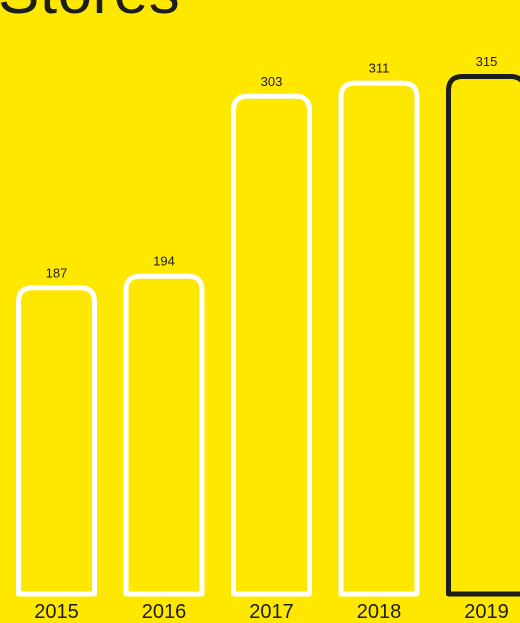 The image size is (520, 623). Describe the element at coordinates (272, 81) in the screenshot. I see `bar-value-label-2017: 303` at that location.